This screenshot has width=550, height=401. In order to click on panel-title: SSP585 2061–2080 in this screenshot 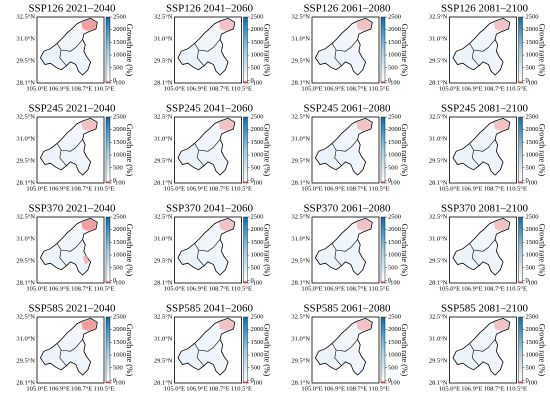, I will do `click(347, 309)`.